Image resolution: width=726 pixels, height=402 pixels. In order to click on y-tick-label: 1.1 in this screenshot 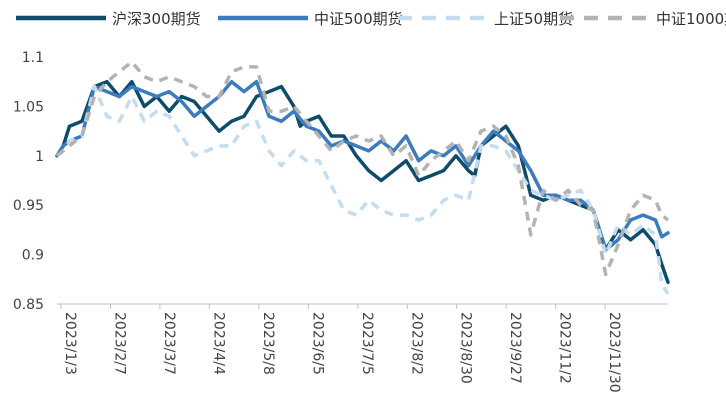, I will do `click(33, 58)`.